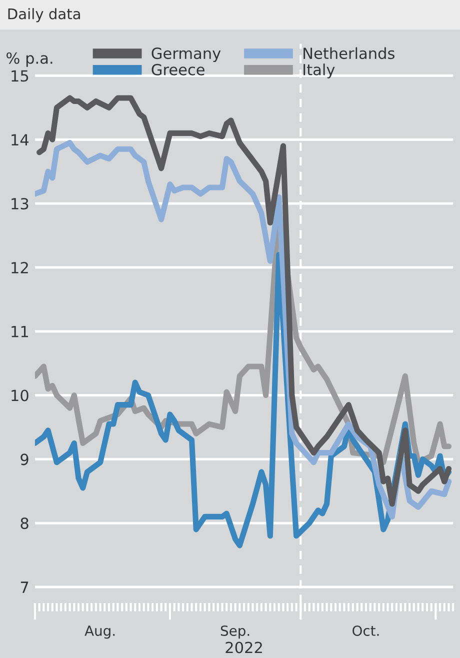  I want to click on x-tick-label: Aug., so click(99, 632).